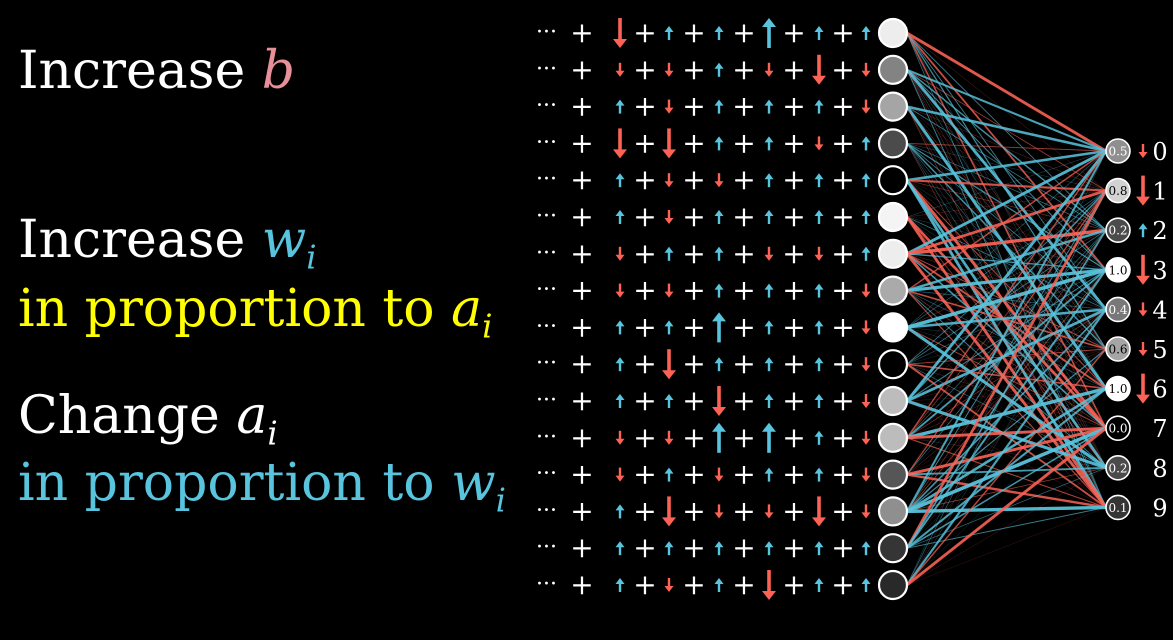  What do you see at coordinates (1159, 350) in the screenshot?
I see `digit-label: 5` at bounding box center [1159, 350].